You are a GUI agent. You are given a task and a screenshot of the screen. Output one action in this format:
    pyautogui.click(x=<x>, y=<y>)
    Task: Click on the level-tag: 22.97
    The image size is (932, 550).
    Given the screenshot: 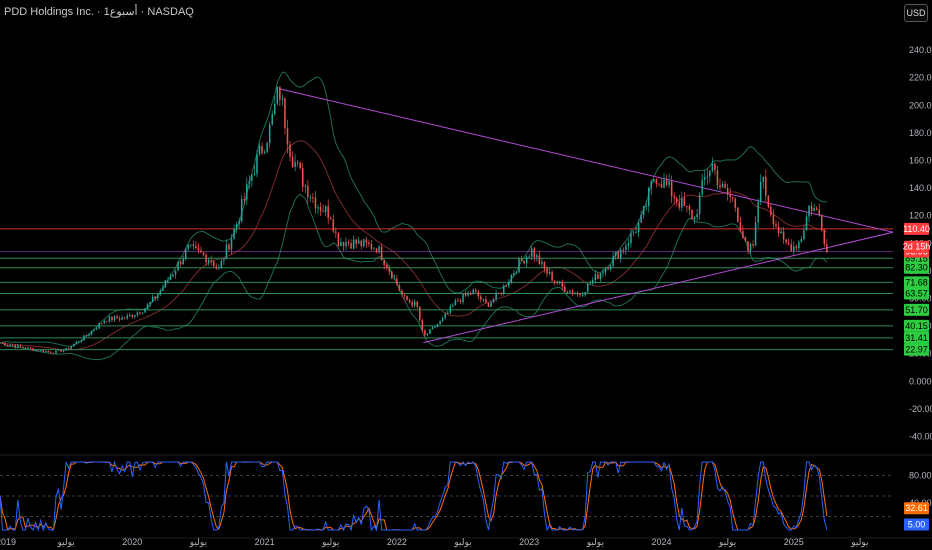 What is the action you would take?
    pyautogui.click(x=916, y=350)
    